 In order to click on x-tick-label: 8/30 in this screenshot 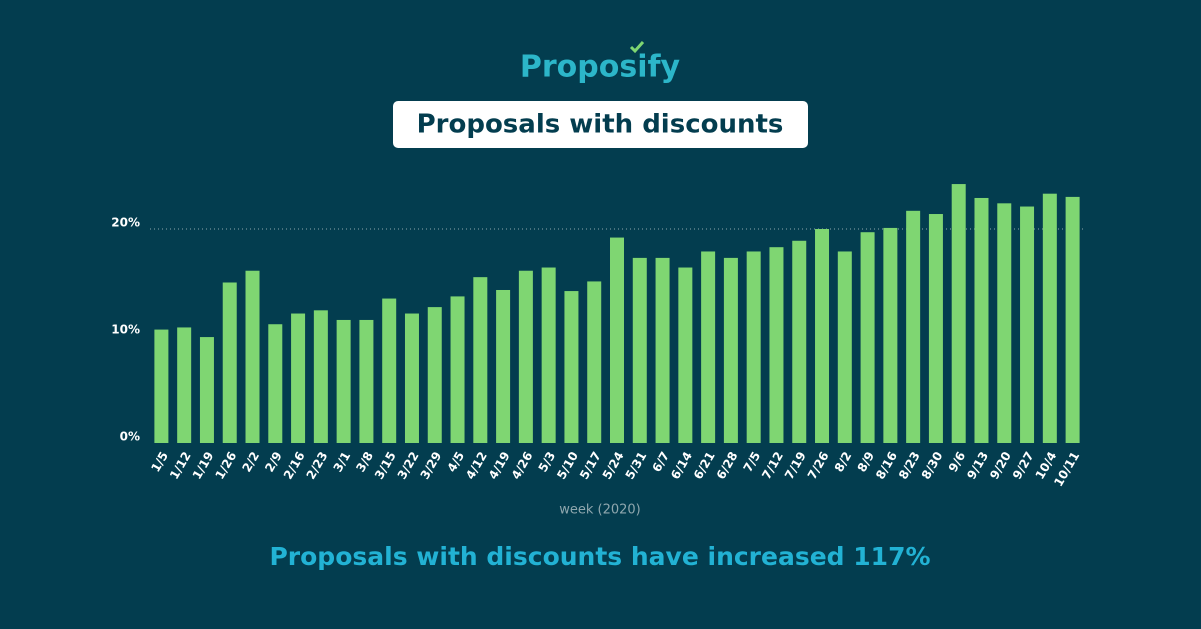, I will do `click(932, 465)`.